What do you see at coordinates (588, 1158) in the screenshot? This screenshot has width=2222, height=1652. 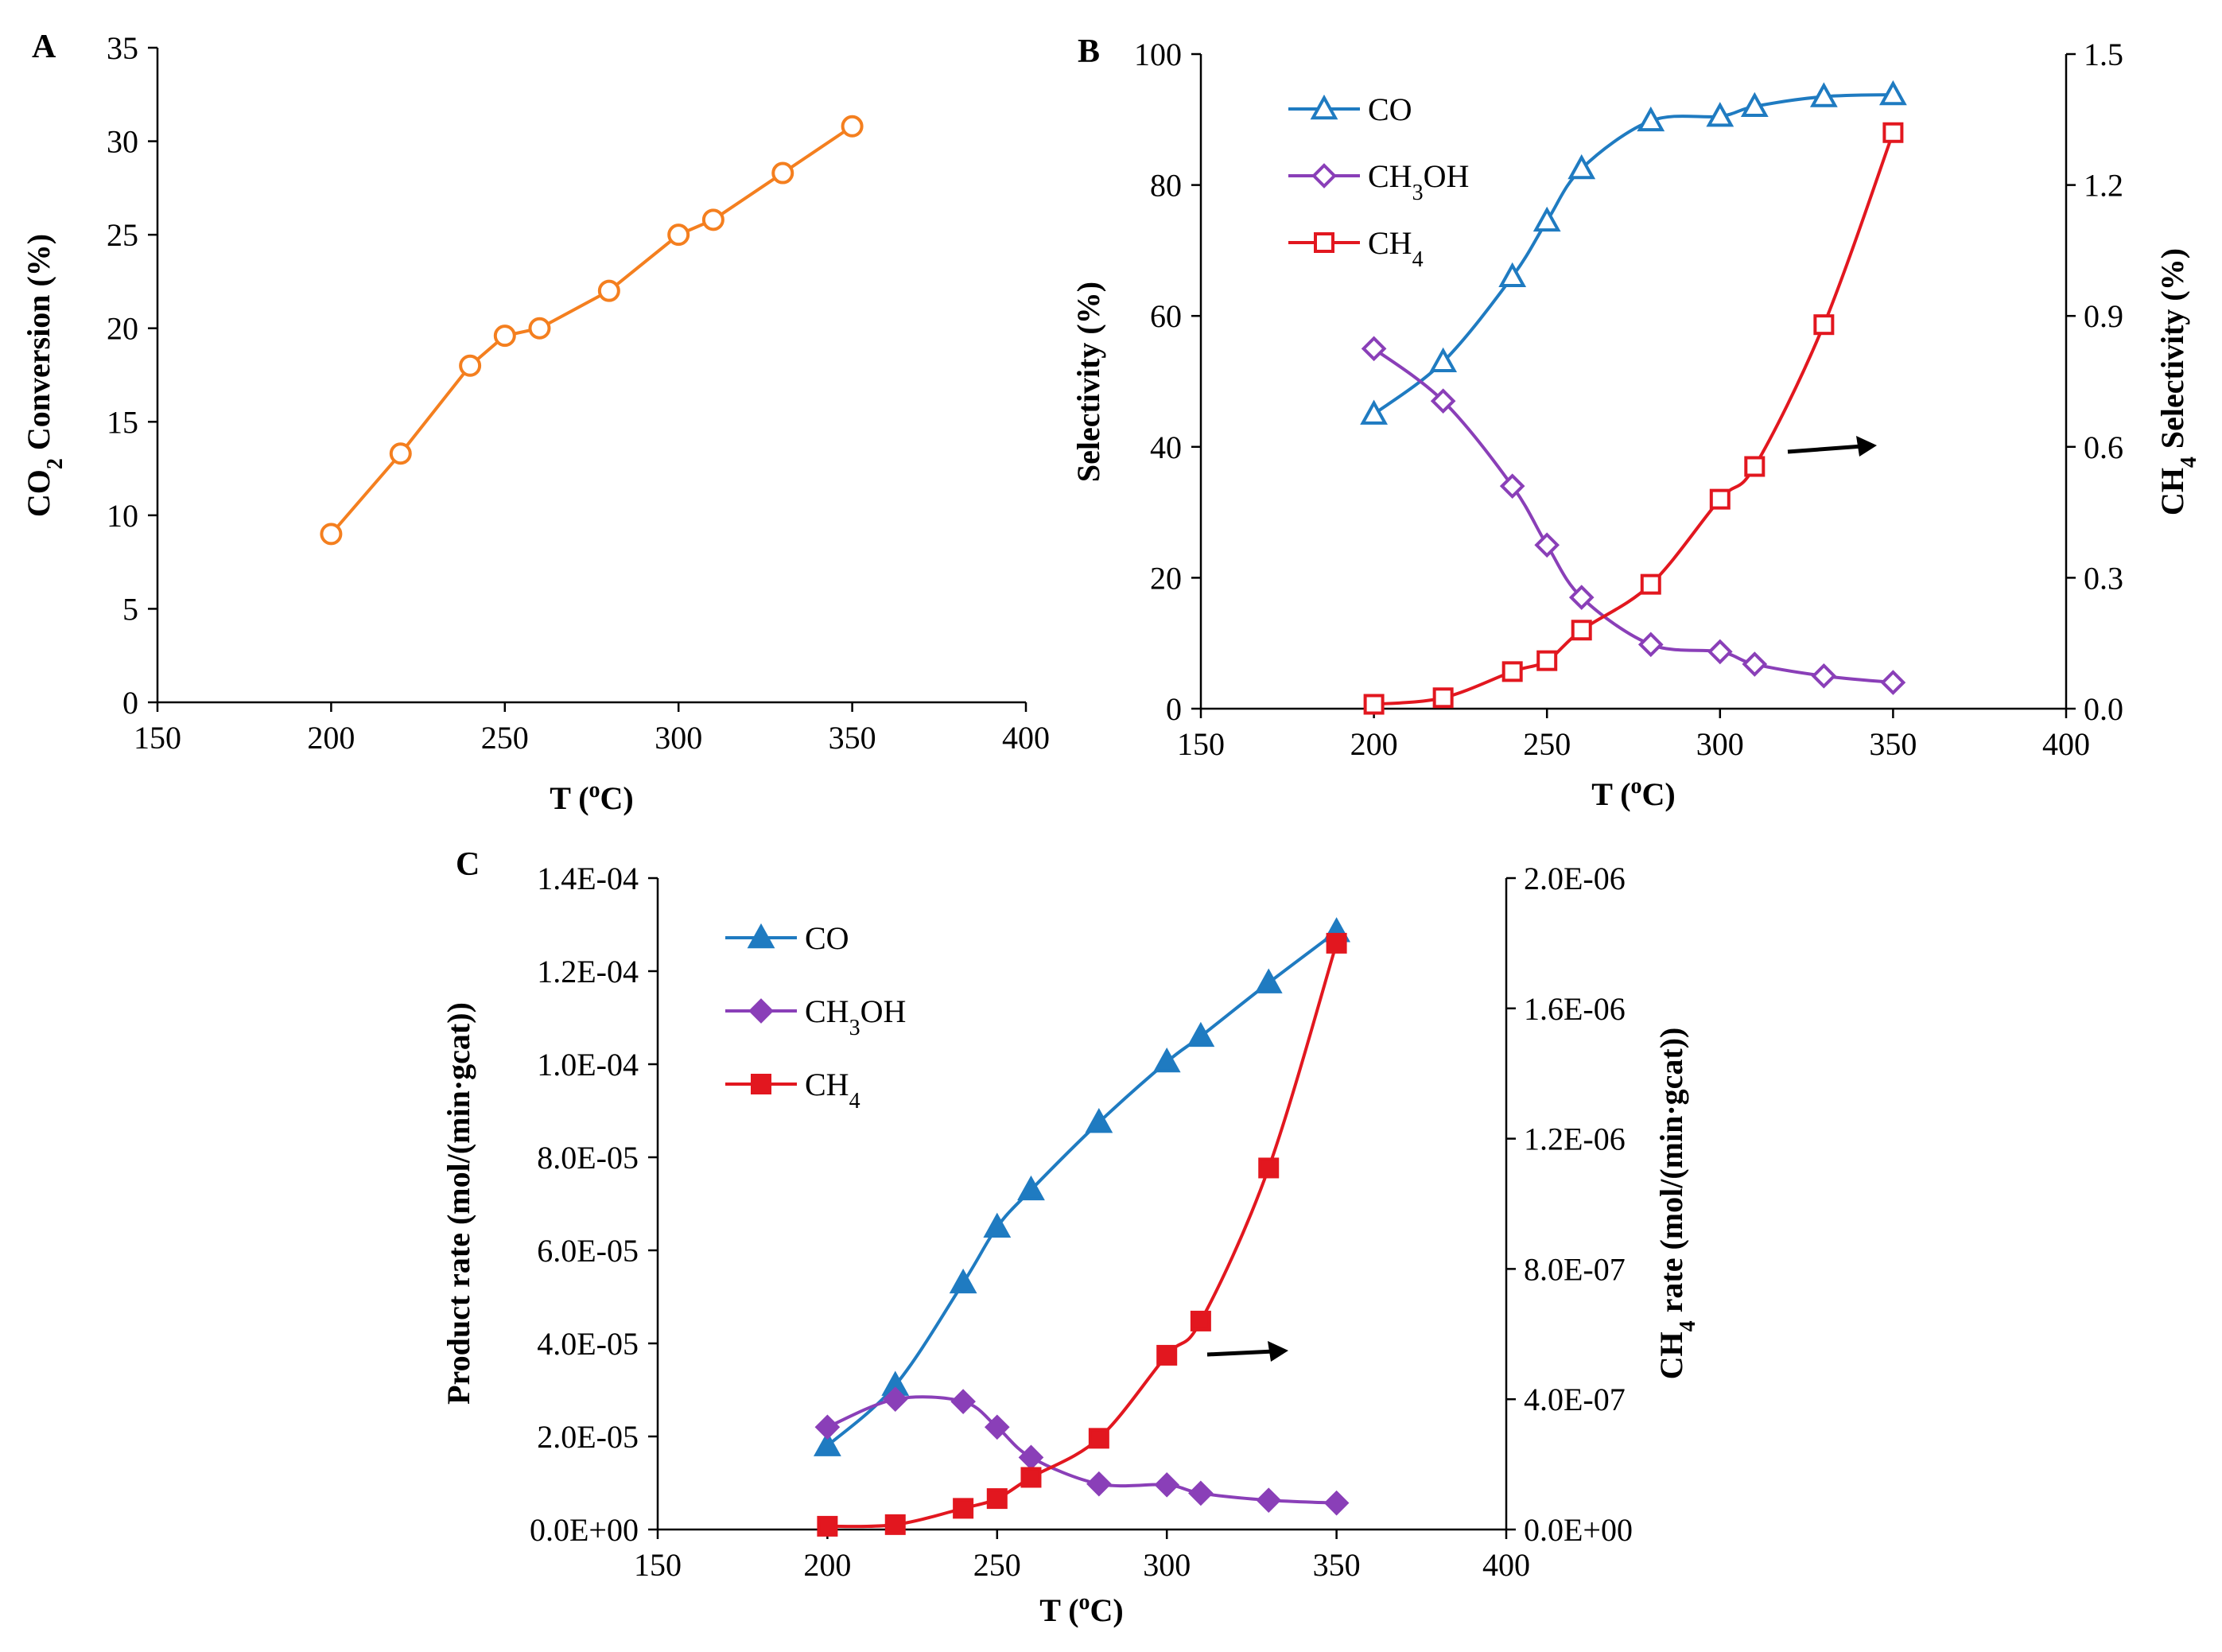 I see `y-tick-label: 8.0E-05` at bounding box center [588, 1158].